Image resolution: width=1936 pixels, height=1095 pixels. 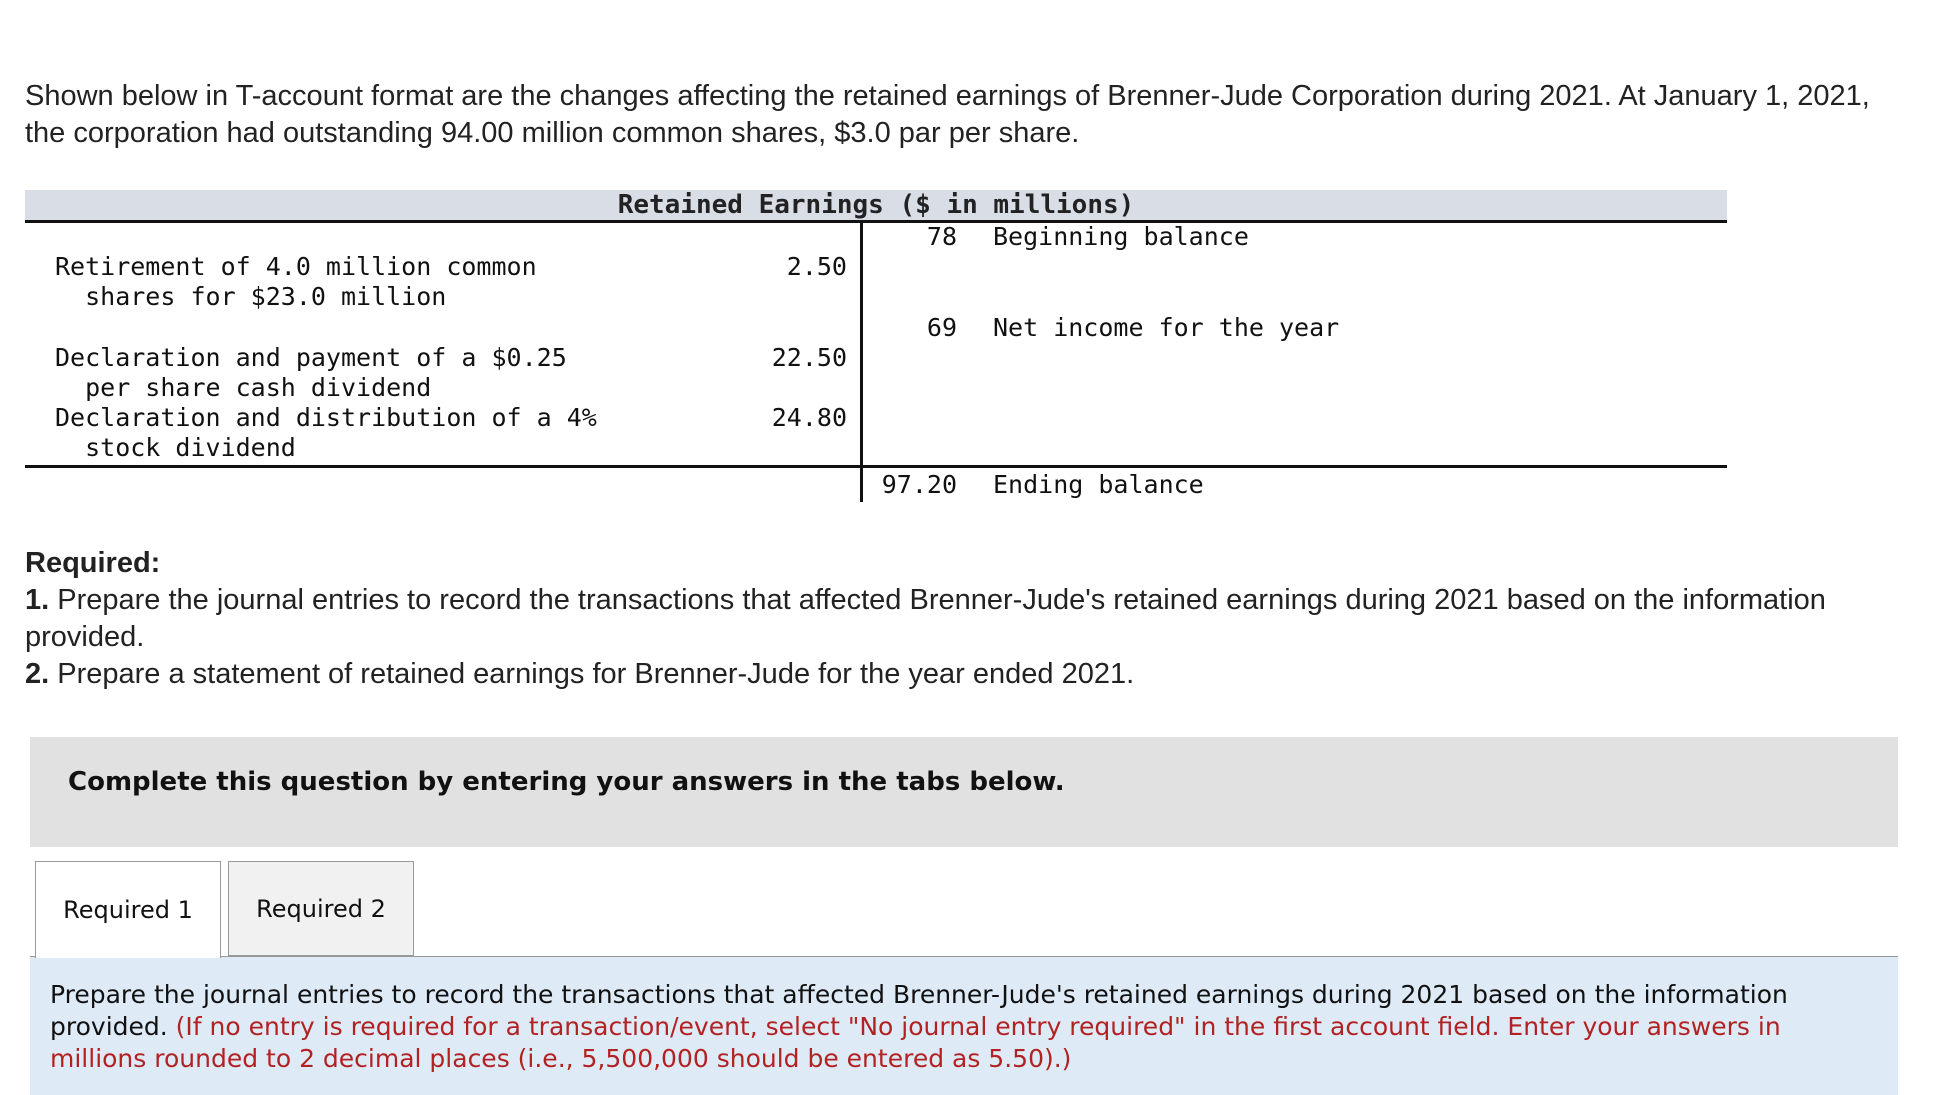 What do you see at coordinates (311, 357) in the screenshot?
I see `debit-2-line1: Declaration and payment of a $0.25` at bounding box center [311, 357].